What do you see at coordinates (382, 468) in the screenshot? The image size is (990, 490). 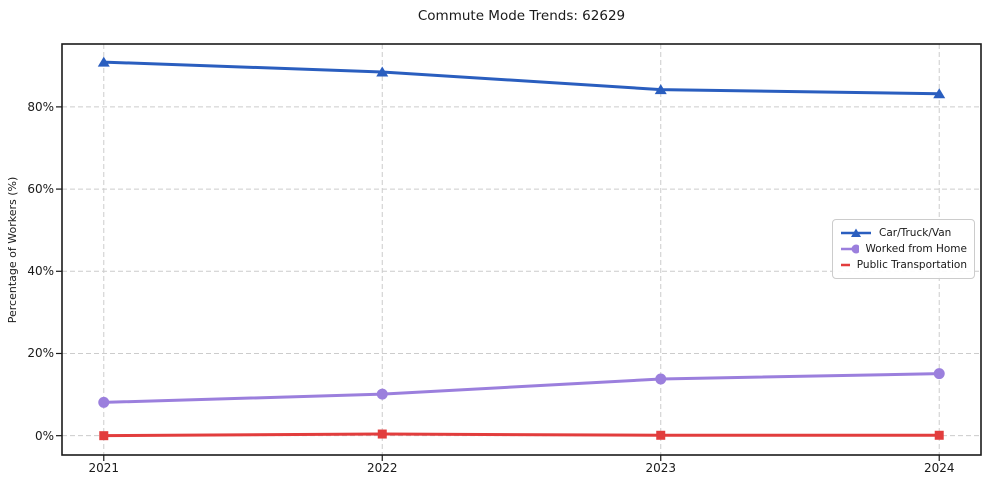 I see `x-tick-label: 2022` at bounding box center [382, 468].